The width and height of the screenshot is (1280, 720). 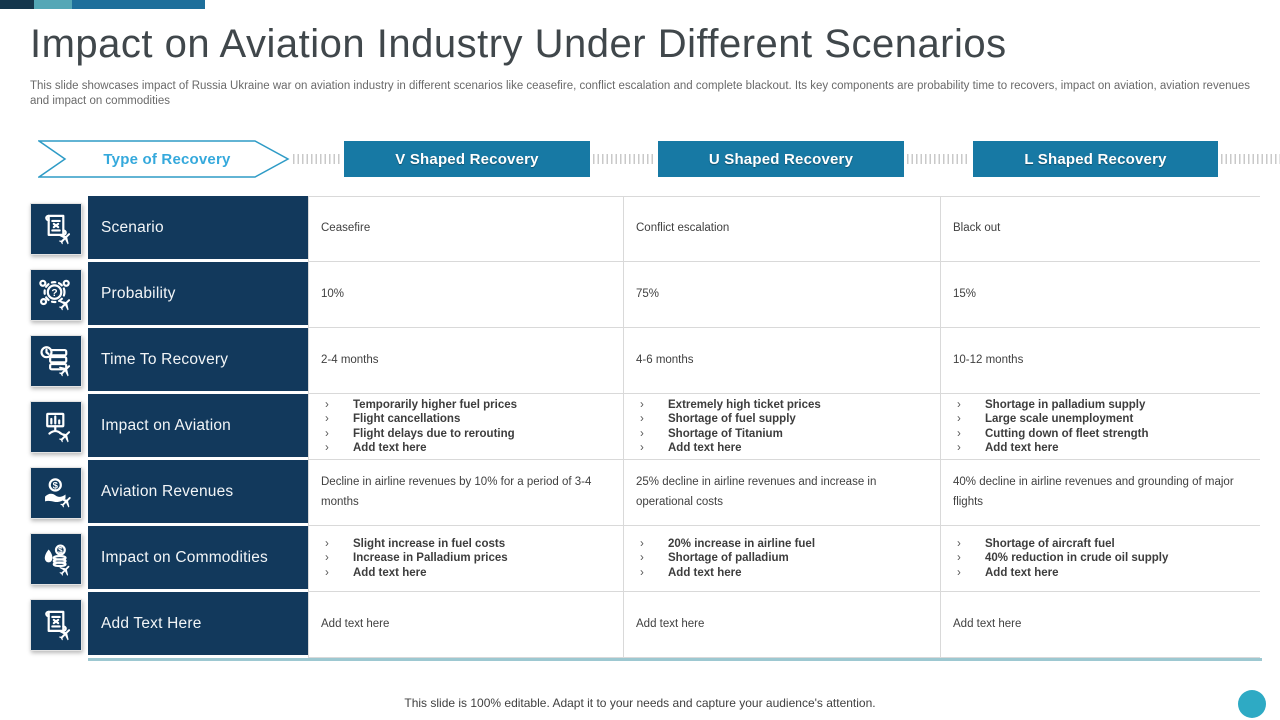 What do you see at coordinates (56, 361) in the screenshot?
I see `time-to-recovery-server-clock-icon` at bounding box center [56, 361].